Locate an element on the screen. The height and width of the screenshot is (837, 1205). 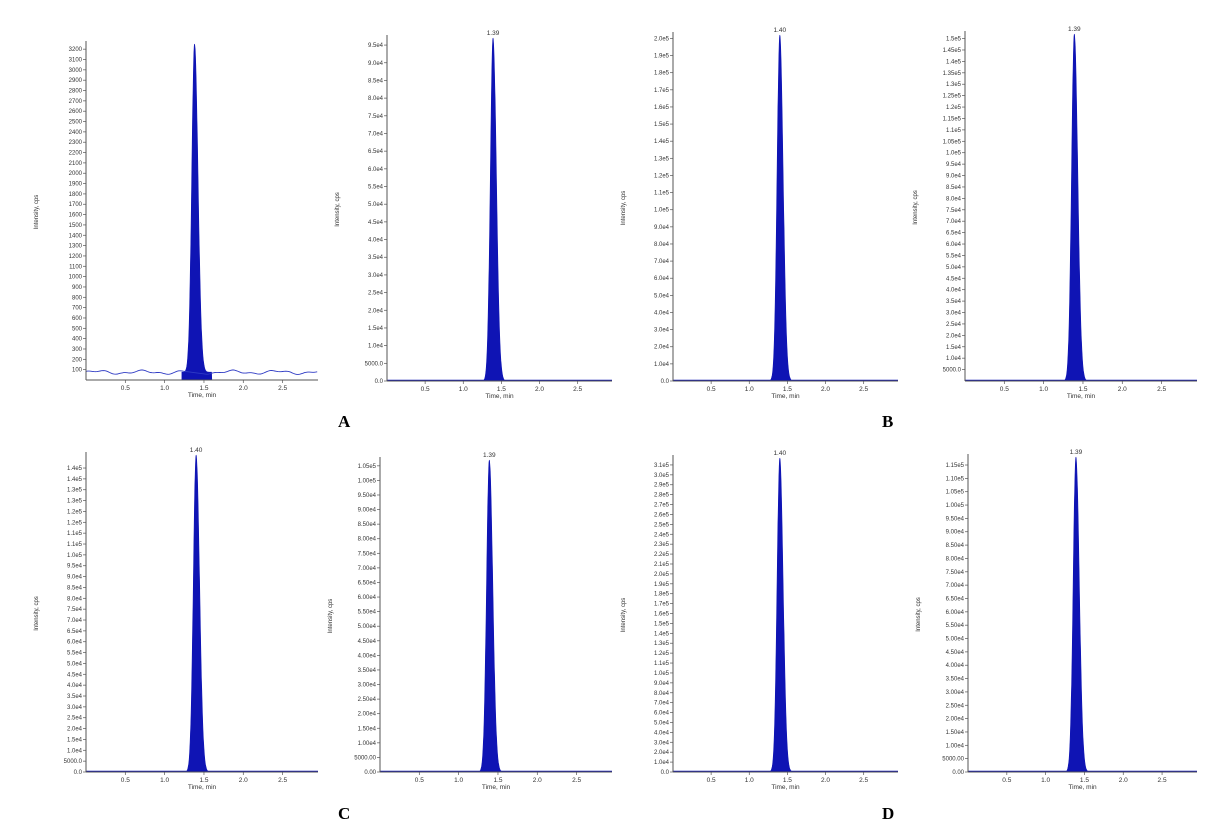
y-tick-label: 1.4e5 is located at coordinates (75, 480).